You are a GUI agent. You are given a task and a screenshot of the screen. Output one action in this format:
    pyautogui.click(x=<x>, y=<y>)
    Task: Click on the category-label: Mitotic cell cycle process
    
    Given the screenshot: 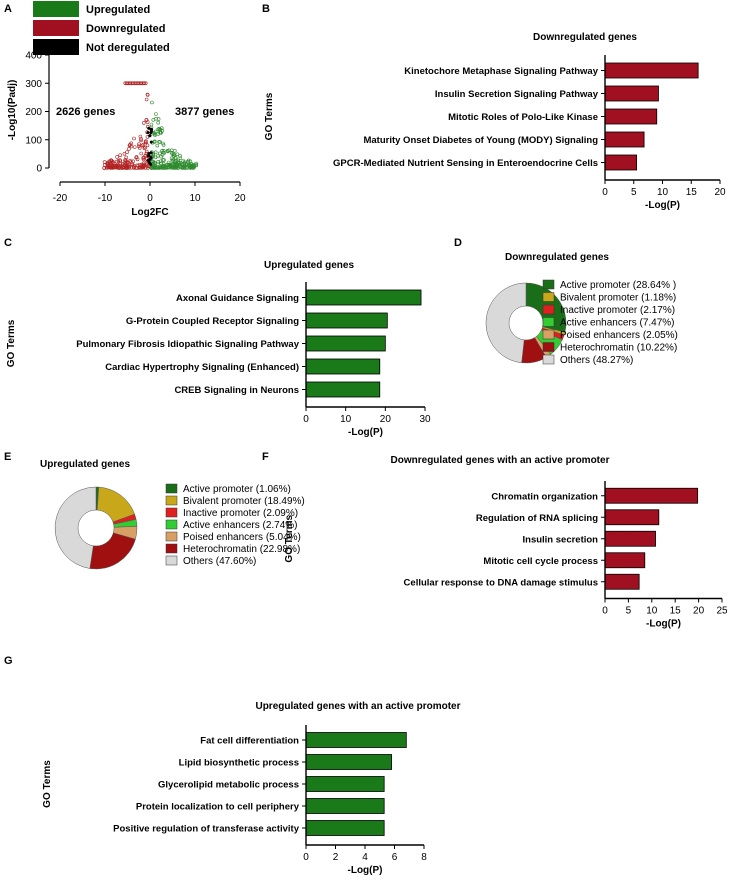 What is the action you would take?
    pyautogui.click(x=540, y=561)
    